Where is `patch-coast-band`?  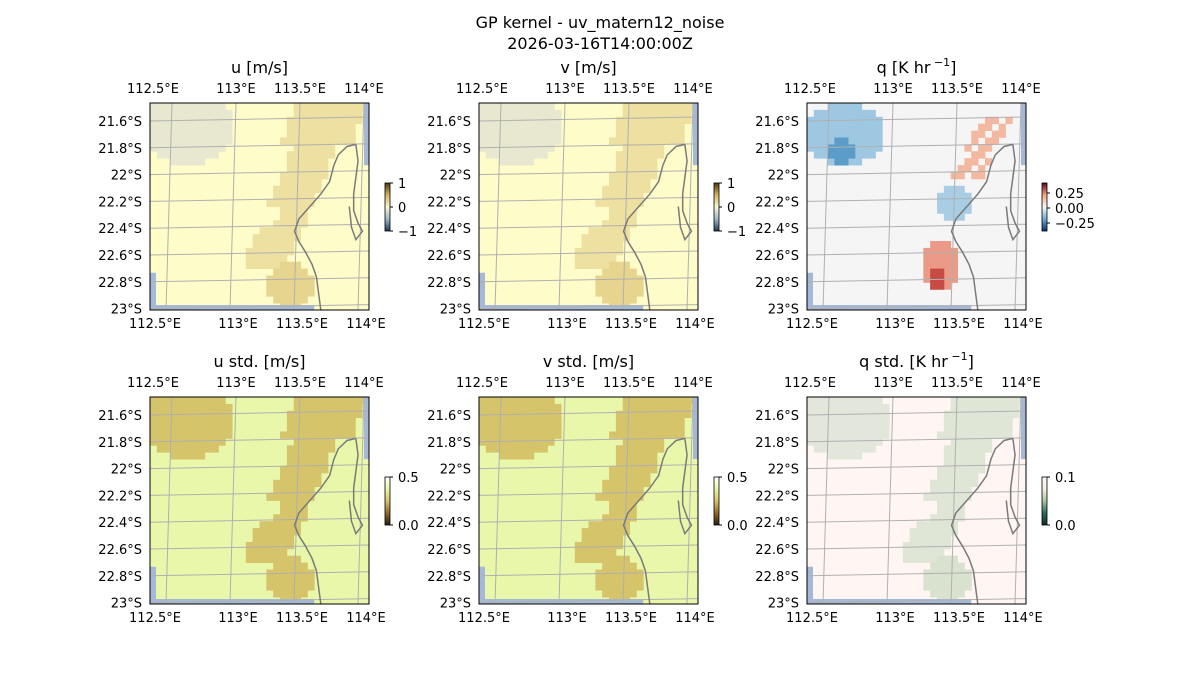
patch-coast-band is located at coordinates (636, 480).